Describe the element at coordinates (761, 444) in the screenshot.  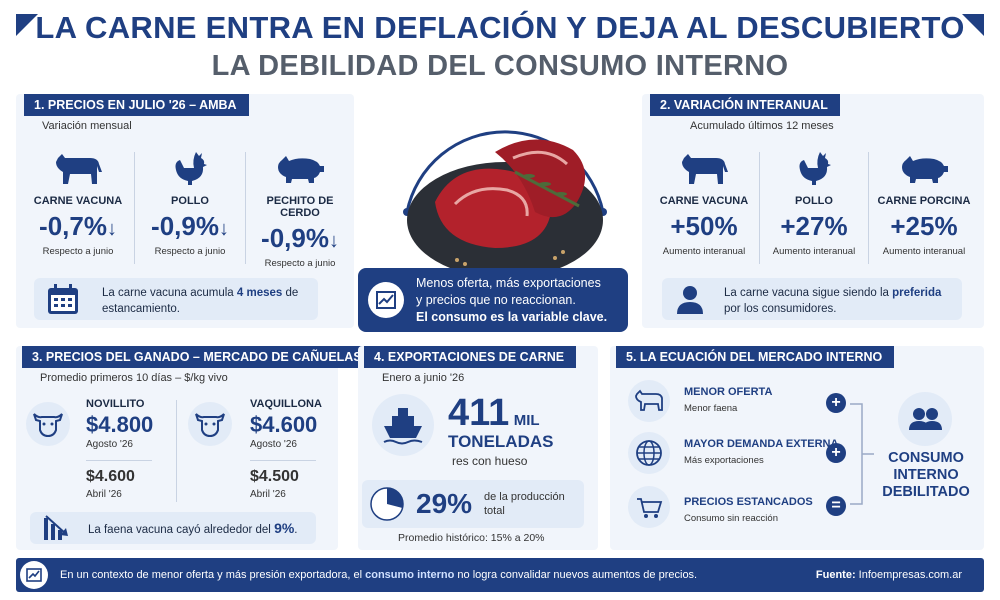
I see `s5-demand-label: MAYOR DEMANDA EXTERNA` at that location.